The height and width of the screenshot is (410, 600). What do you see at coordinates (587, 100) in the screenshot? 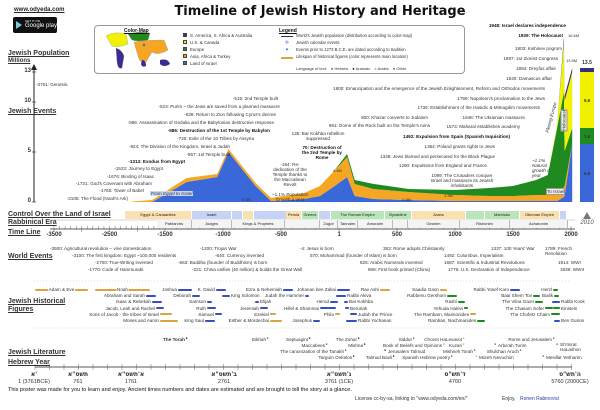
I see `current-population-segment` at bounding box center [587, 100].